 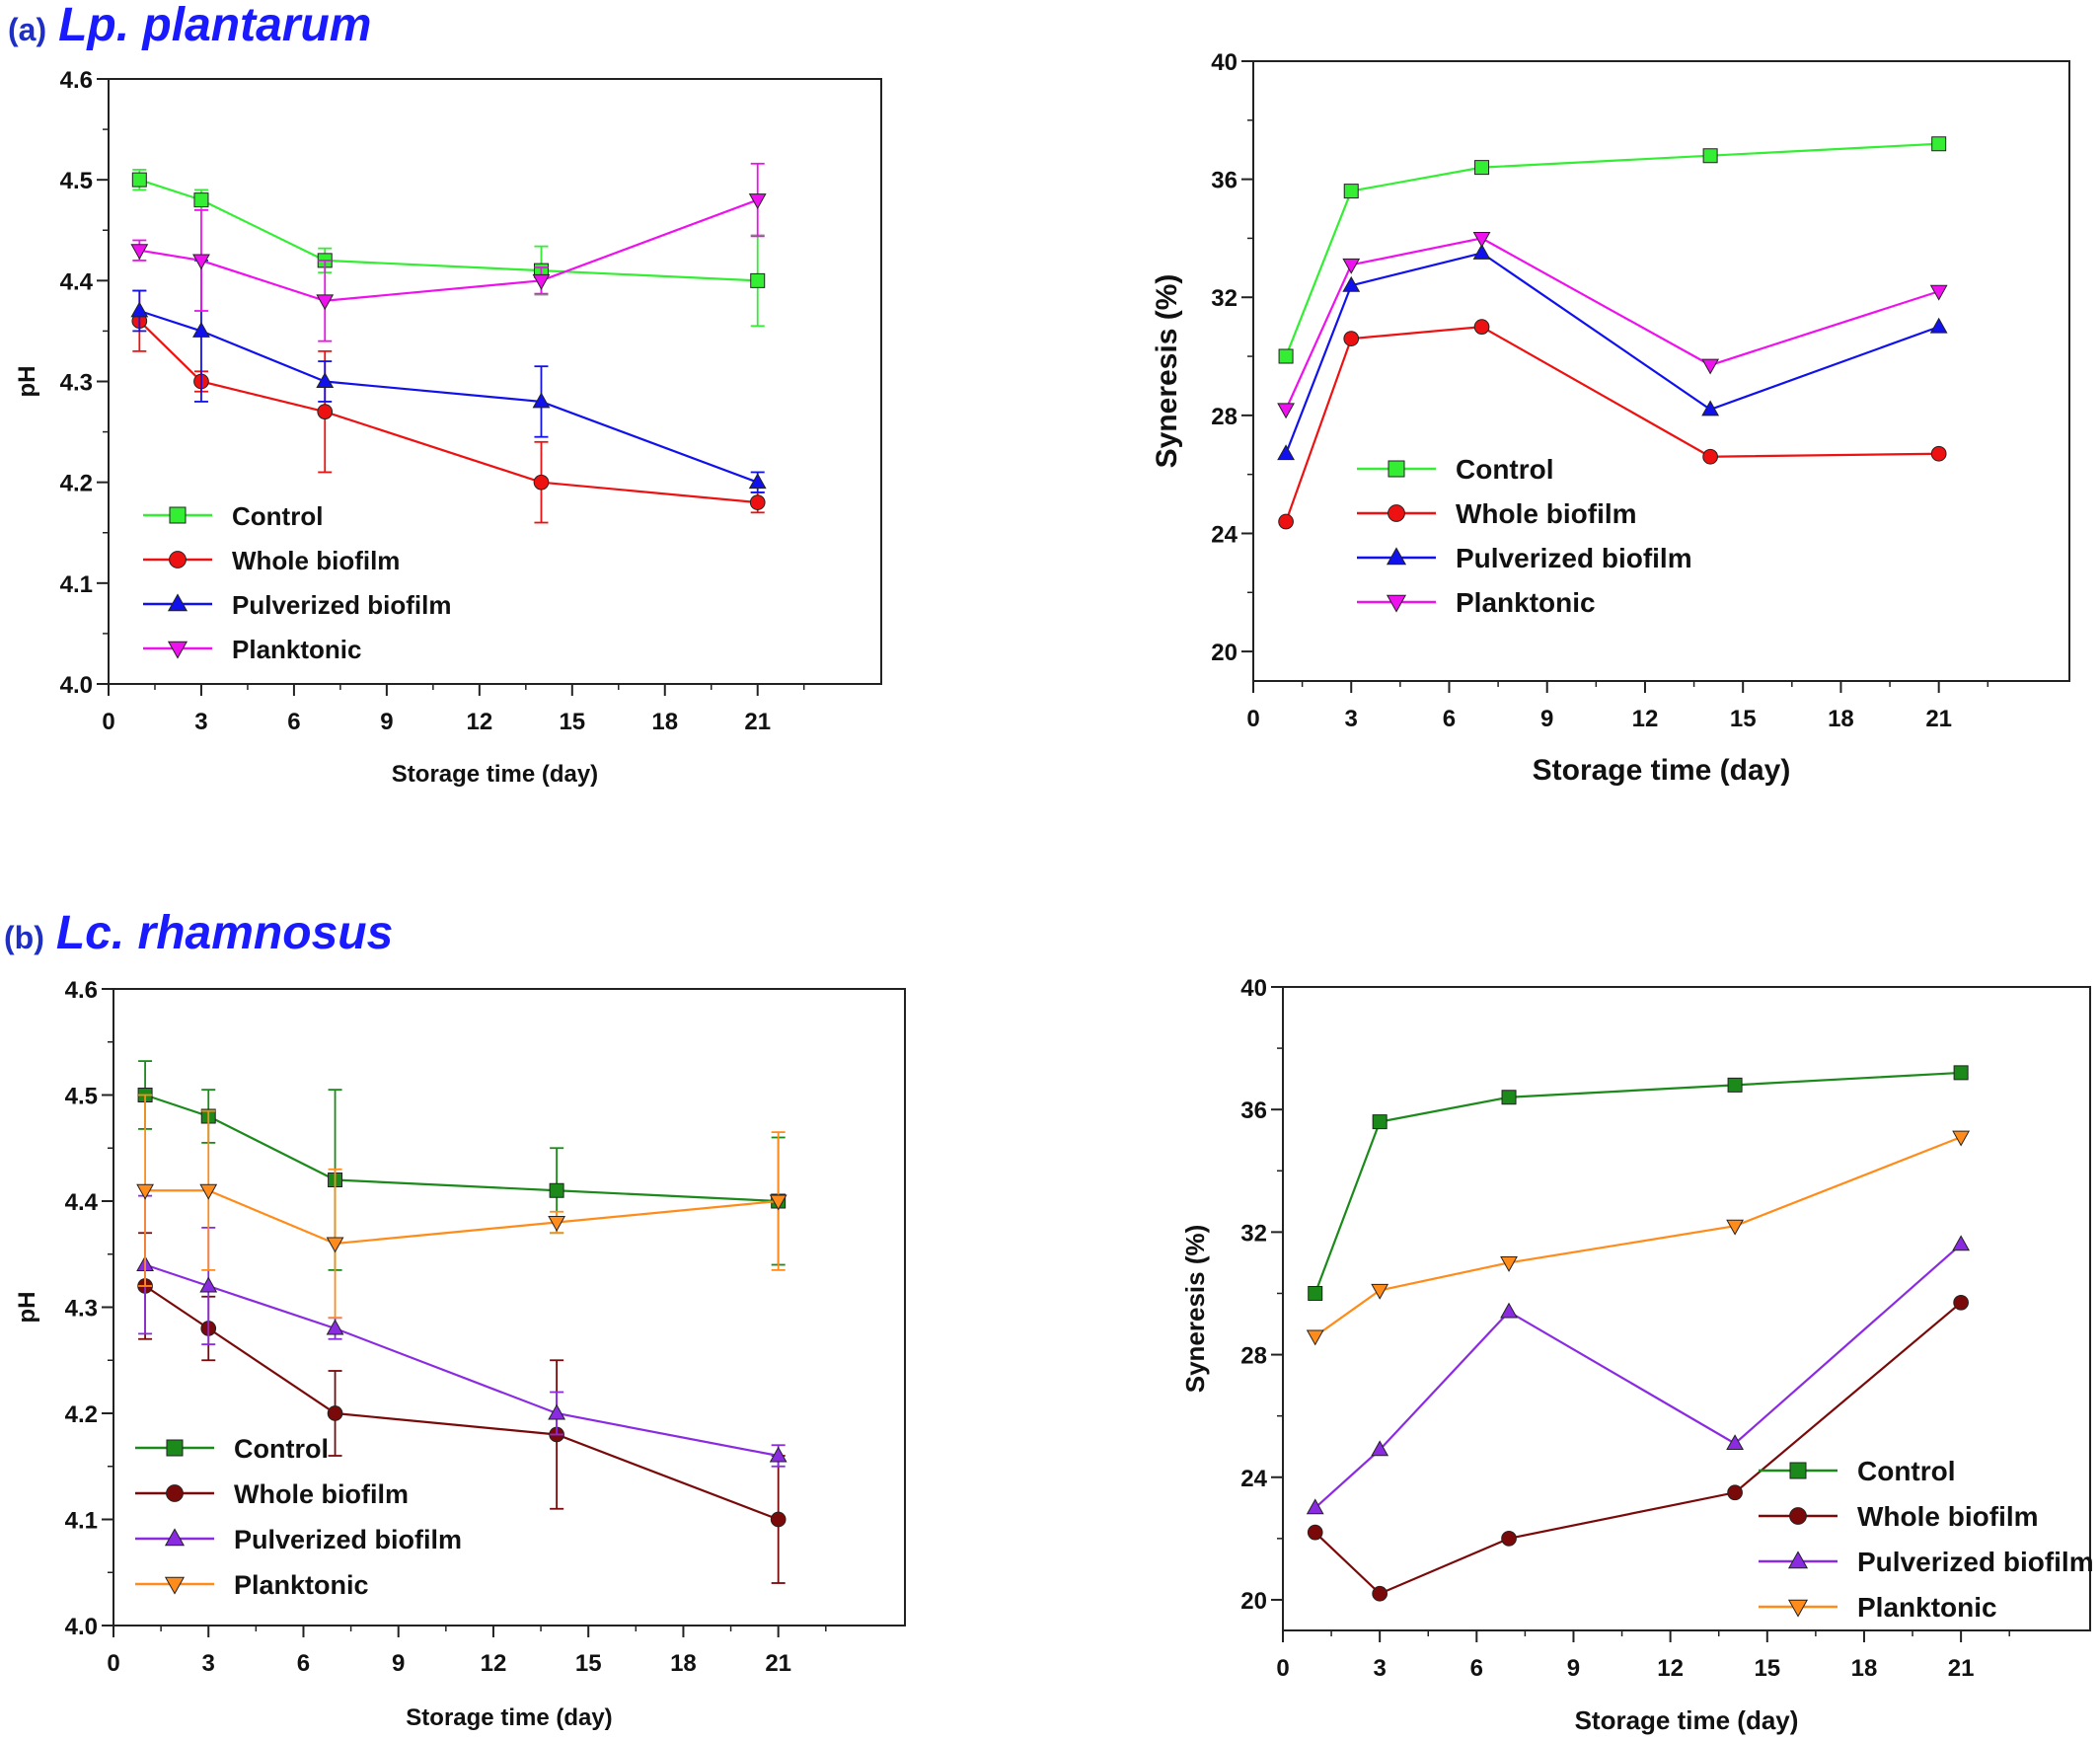 What do you see at coordinates (1613, 424) in the screenshot?
I see `series-whole-biofilm` at bounding box center [1613, 424].